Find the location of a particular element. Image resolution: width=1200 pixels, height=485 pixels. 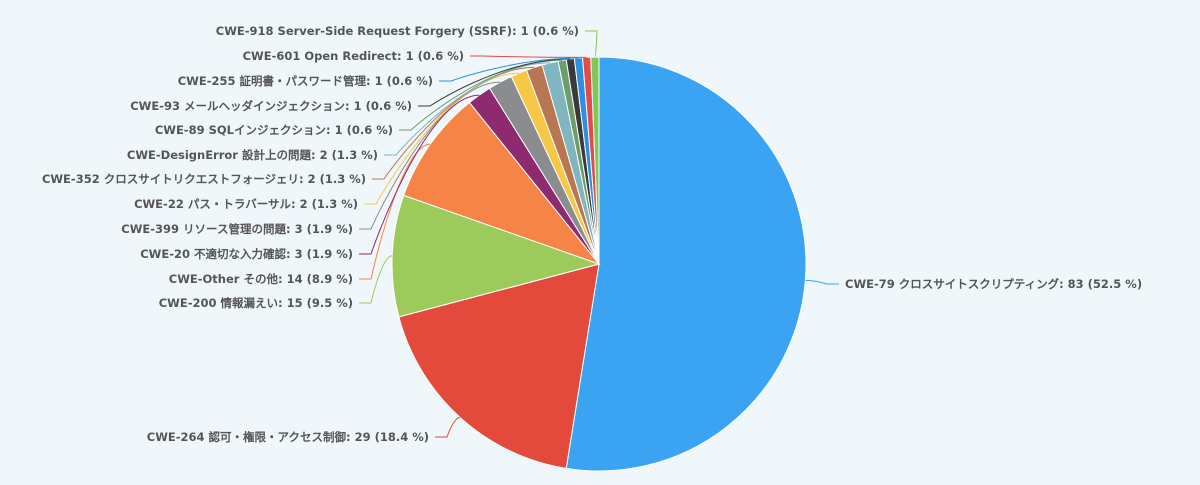

slice-label: CWE-200 情報漏えい: 15 (9.5 %) is located at coordinates (256, 303).